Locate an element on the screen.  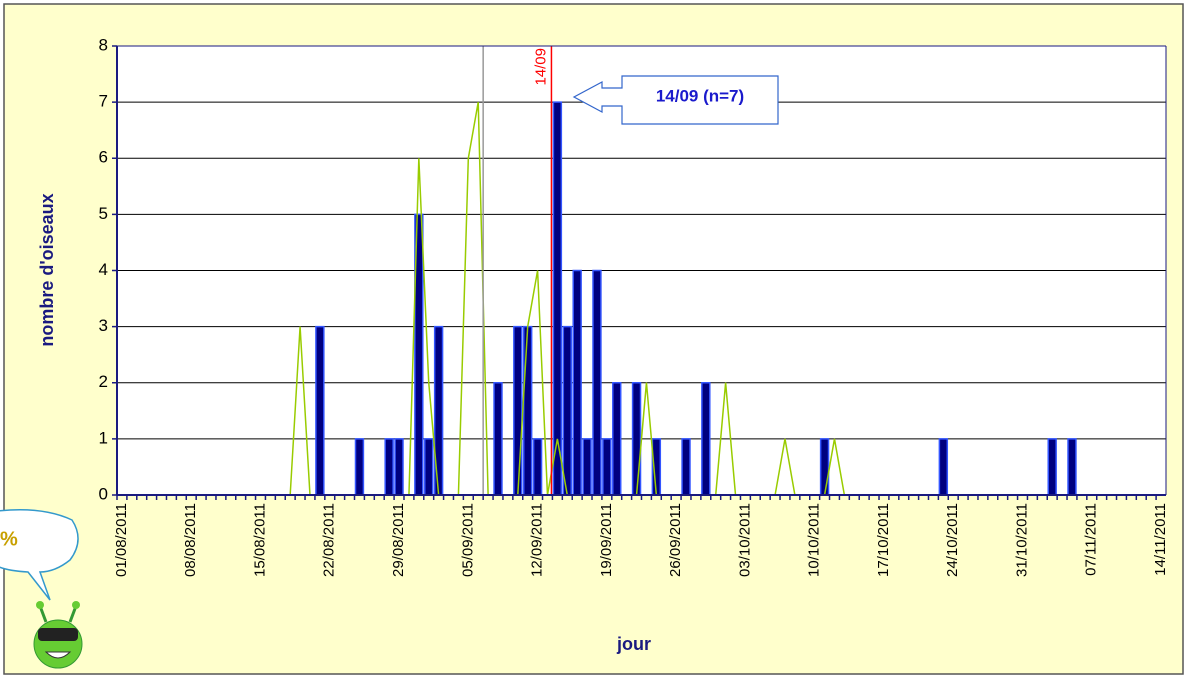
x-tick-label: 22/08/2011 is located at coordinates (329, 540).